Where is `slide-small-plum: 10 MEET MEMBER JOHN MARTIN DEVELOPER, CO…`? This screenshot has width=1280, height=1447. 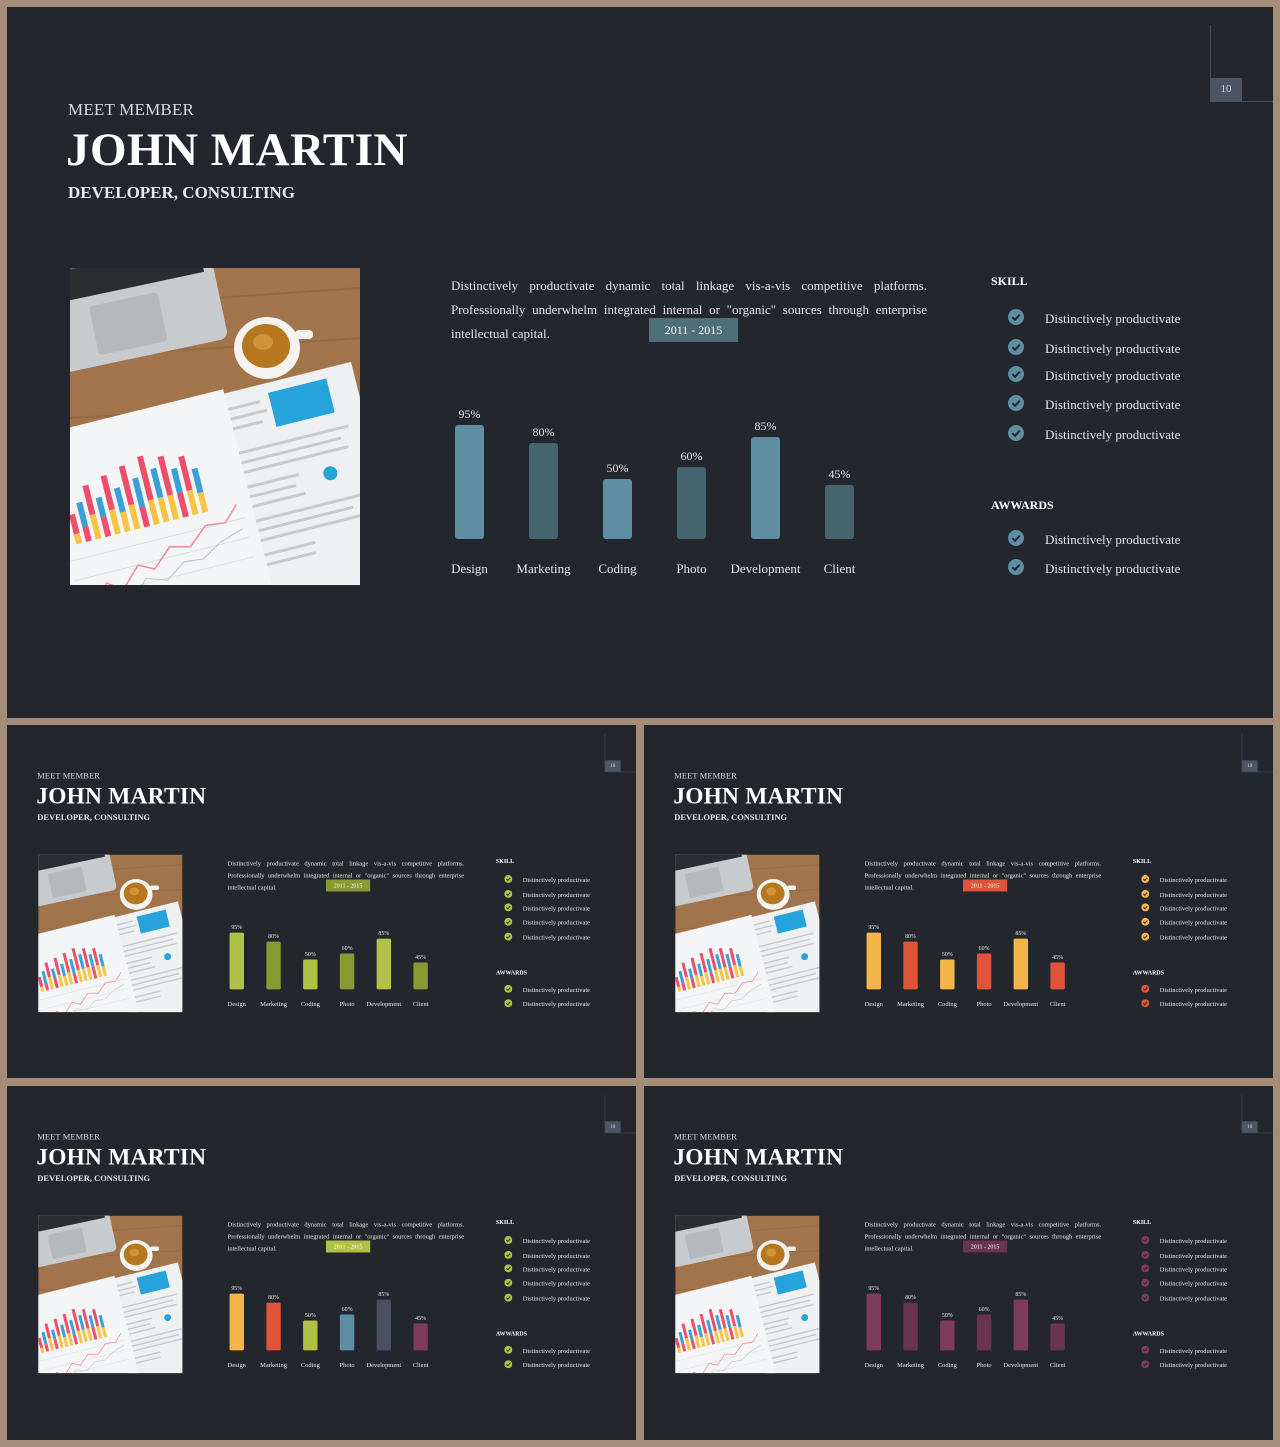
slide-small-plum: 10 MEET MEMBER JOHN MARTIN DEVELOPER, CO… is located at coordinates (958, 1263).